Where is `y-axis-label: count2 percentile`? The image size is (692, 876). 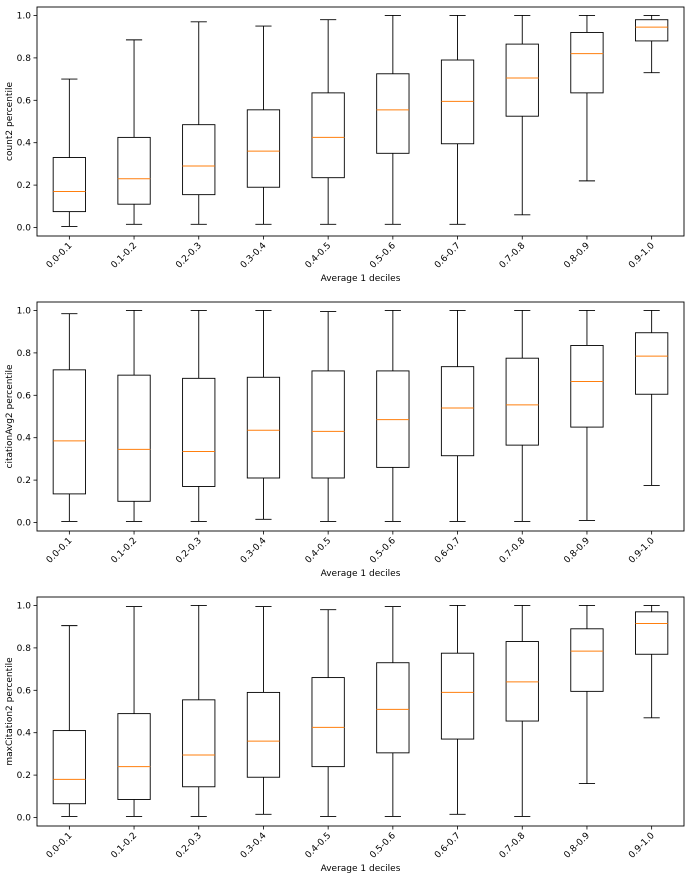 y-axis-label: count2 percentile is located at coordinates (10, 121).